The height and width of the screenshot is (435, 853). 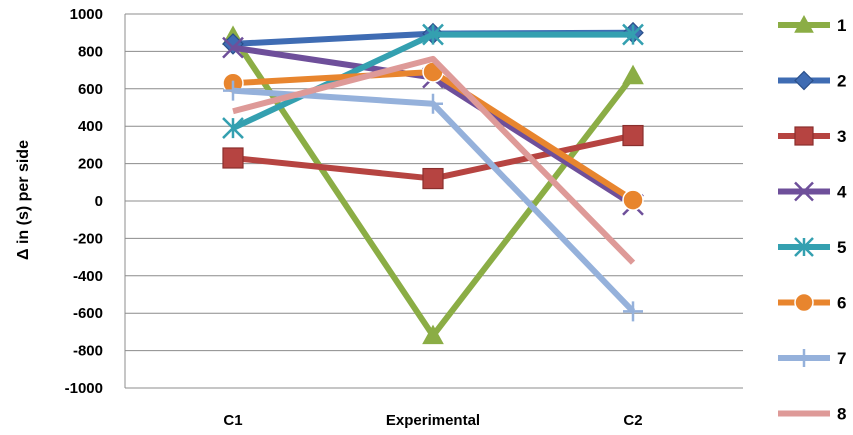 I want to click on legend-label: 2, so click(x=841, y=81).